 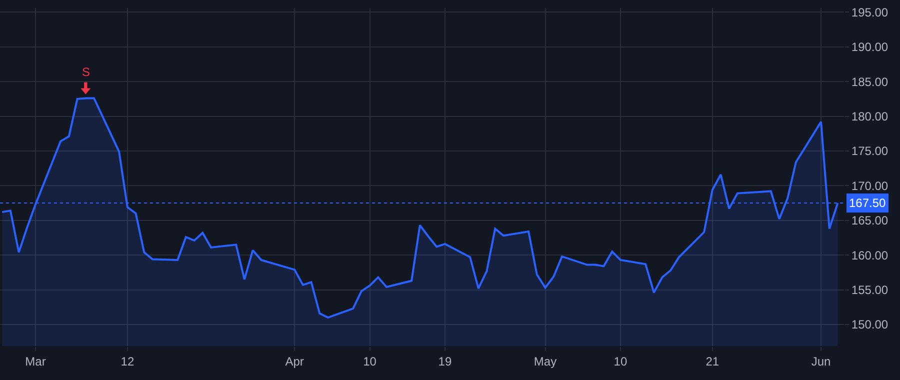 I want to click on y-tick-label: 150.00, so click(x=869, y=325).